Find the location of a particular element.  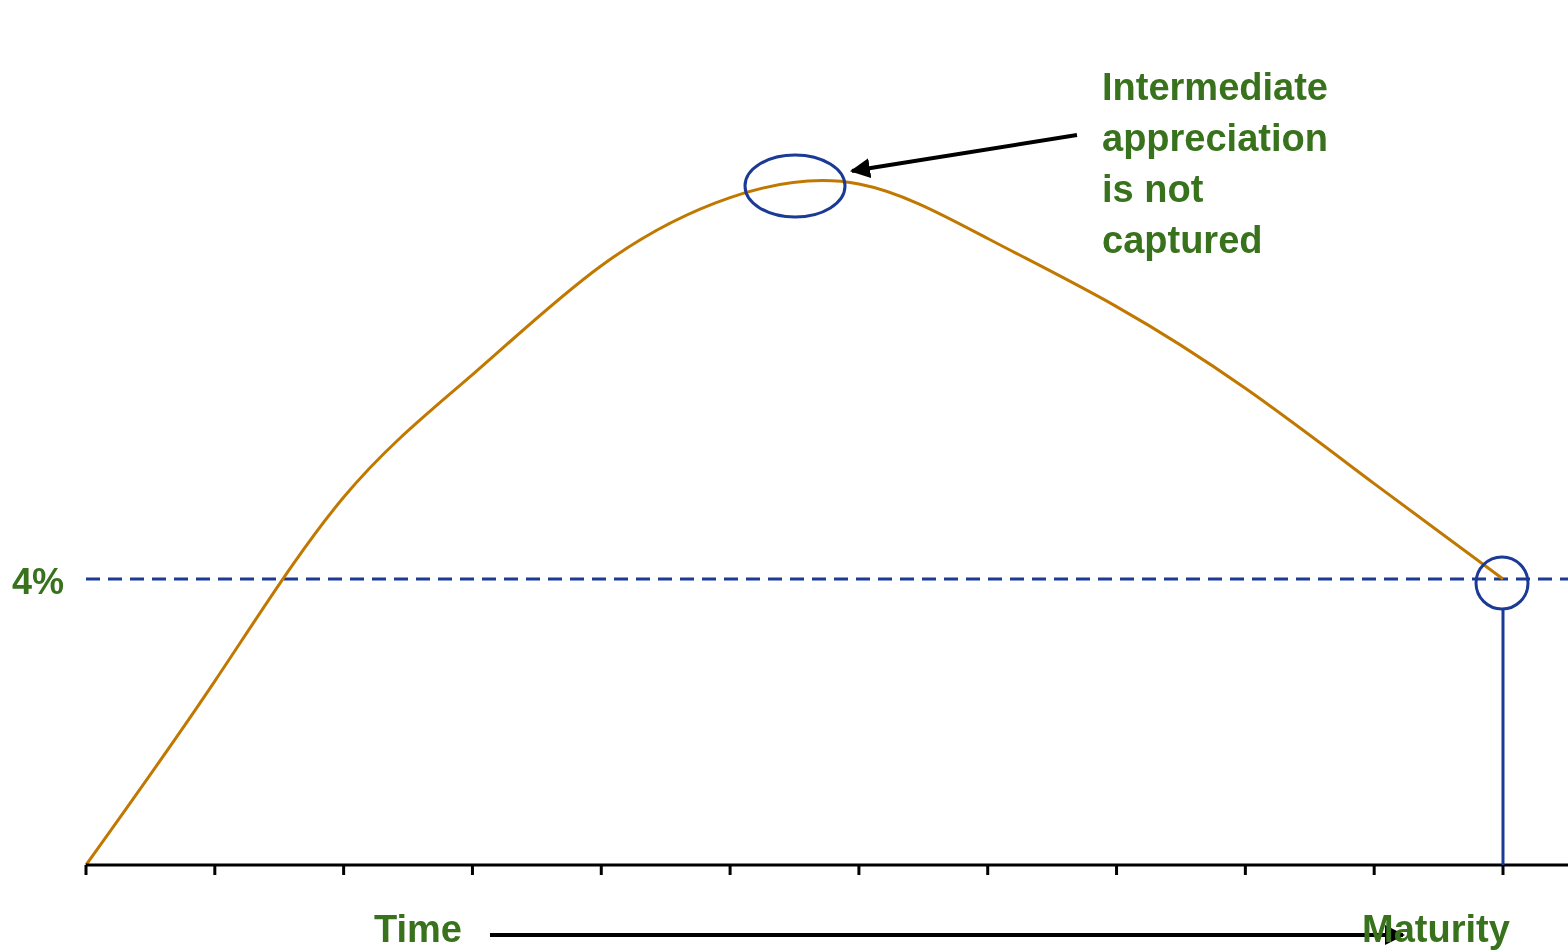

annotation: Intermediate appreciation is not captured is located at coordinates (1215, 164).